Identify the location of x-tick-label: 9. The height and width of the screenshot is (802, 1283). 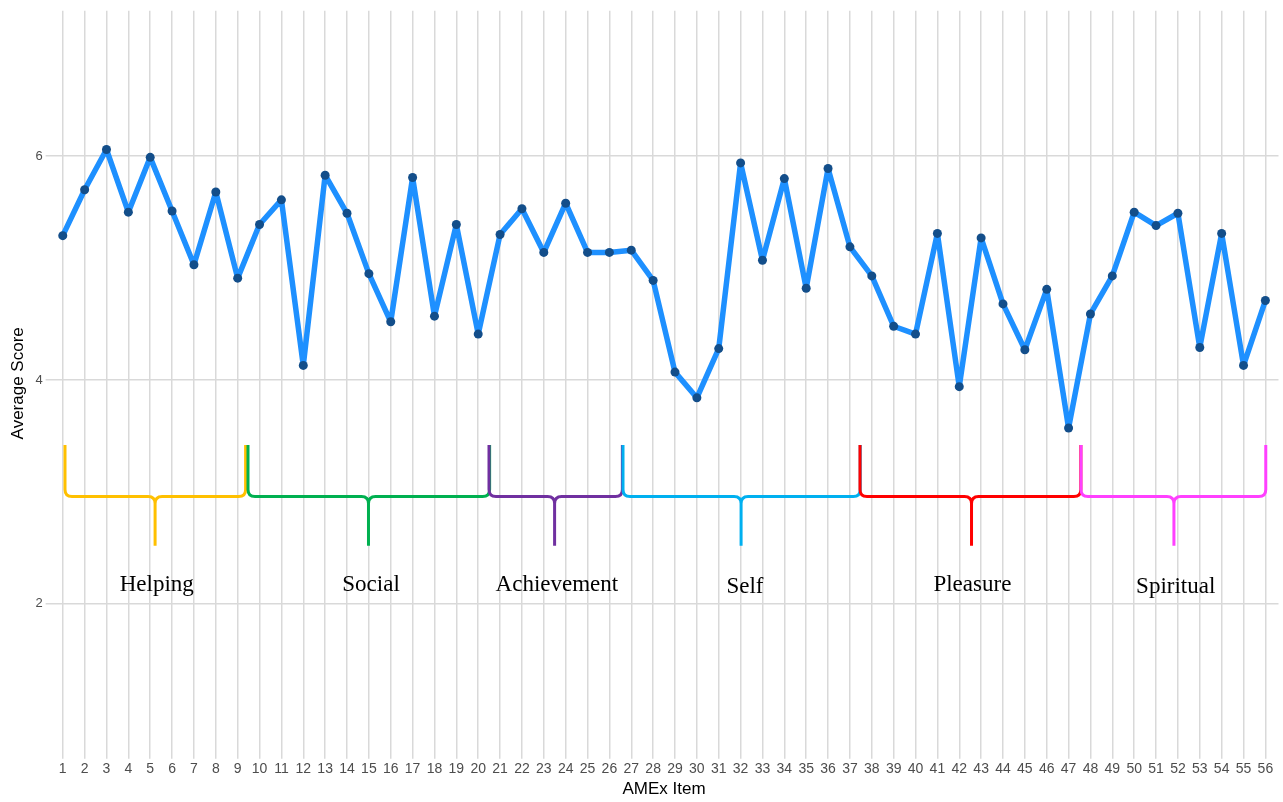
(237, 768).